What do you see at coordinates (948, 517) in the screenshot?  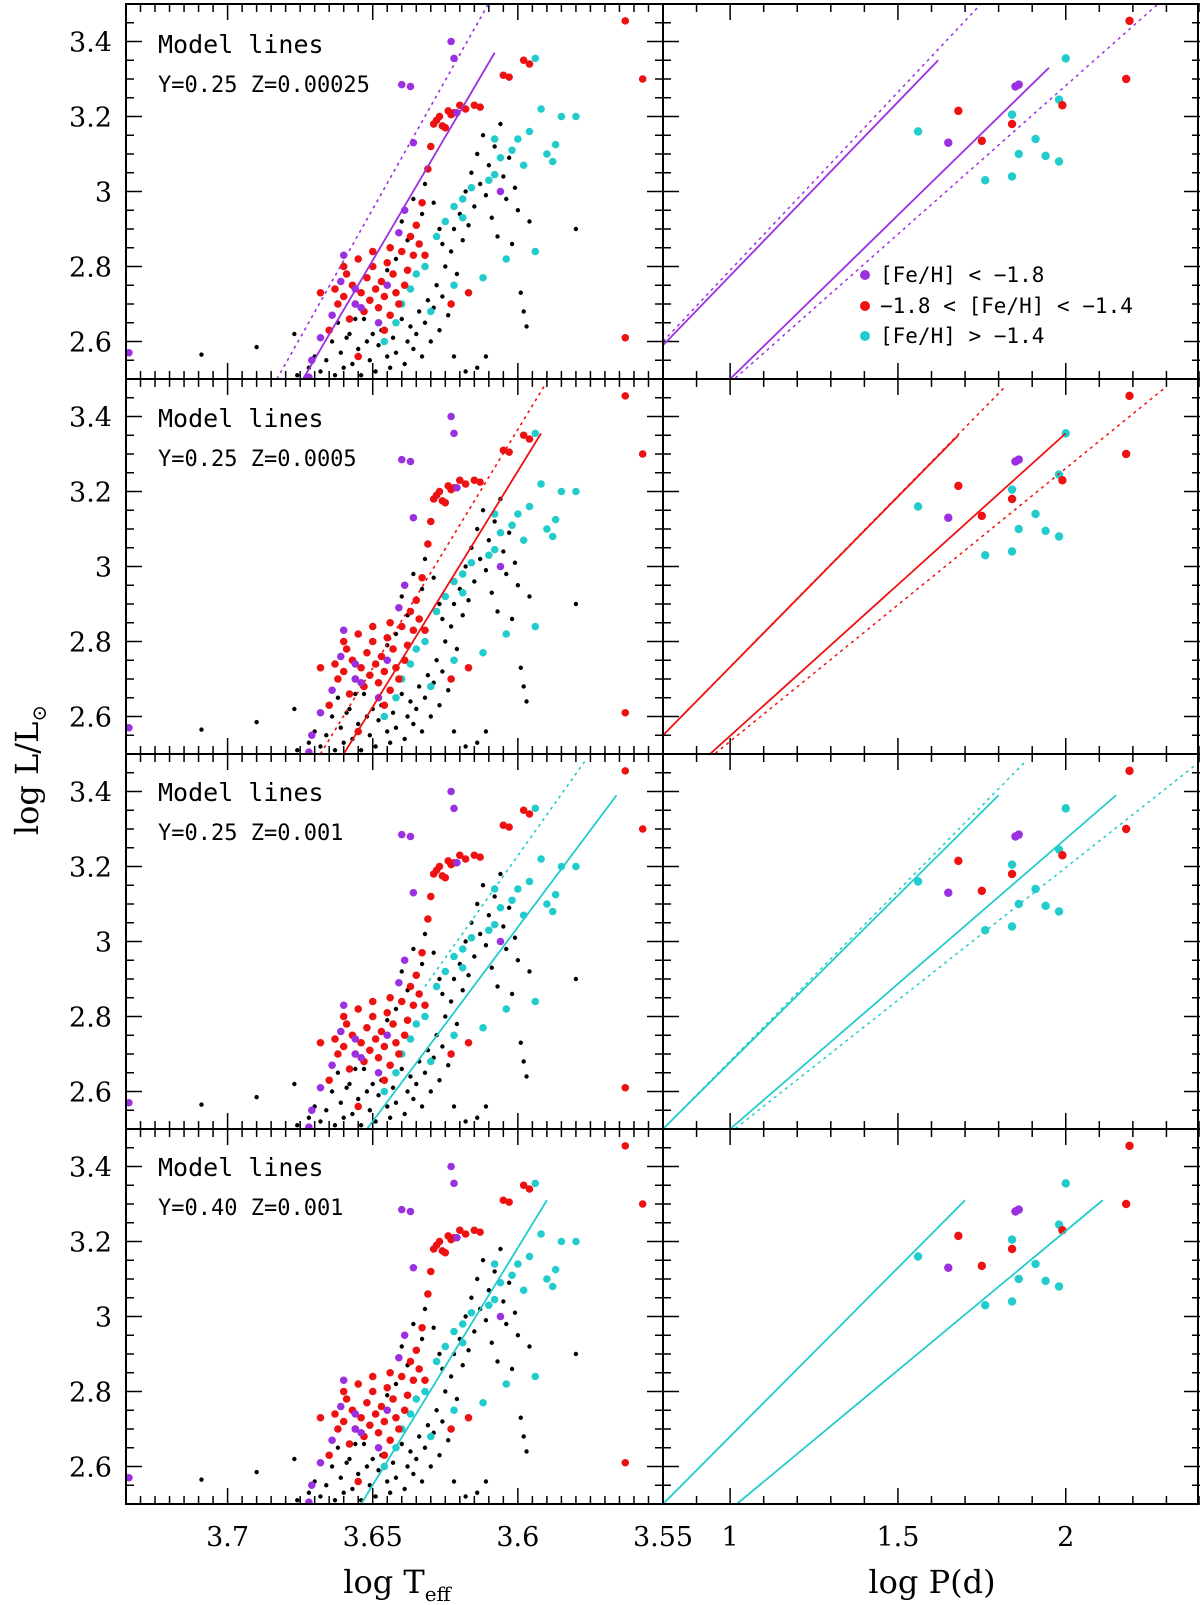 I see `panel-2-pl-star-metal-poor` at bounding box center [948, 517].